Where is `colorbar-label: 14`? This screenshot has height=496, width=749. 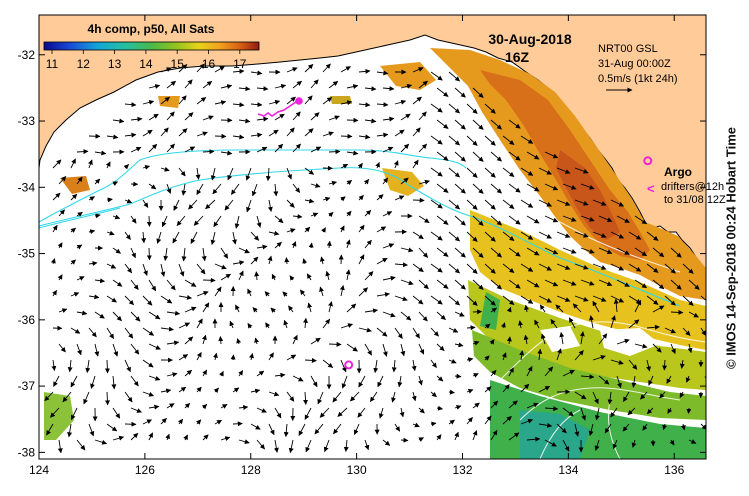 colorbar-label: 14 is located at coordinates (146, 64).